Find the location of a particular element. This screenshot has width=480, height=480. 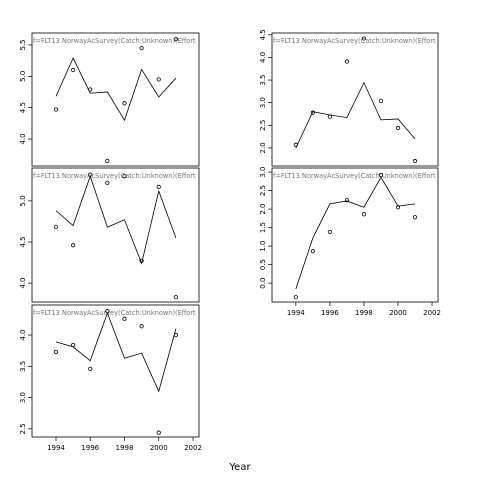

y-tick-label: 0.5 is located at coordinates (263, 264).